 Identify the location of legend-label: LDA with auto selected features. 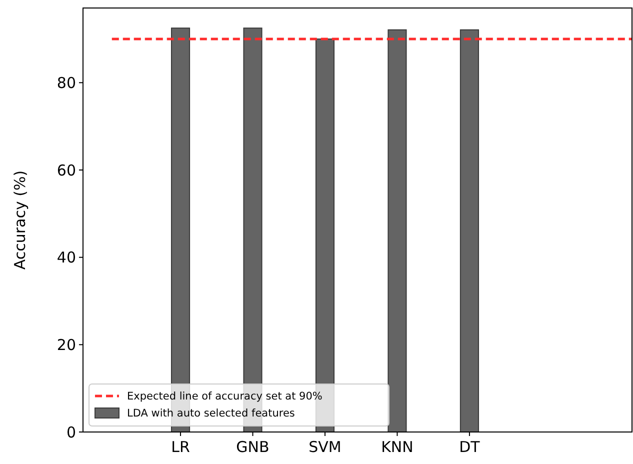
(211, 414).